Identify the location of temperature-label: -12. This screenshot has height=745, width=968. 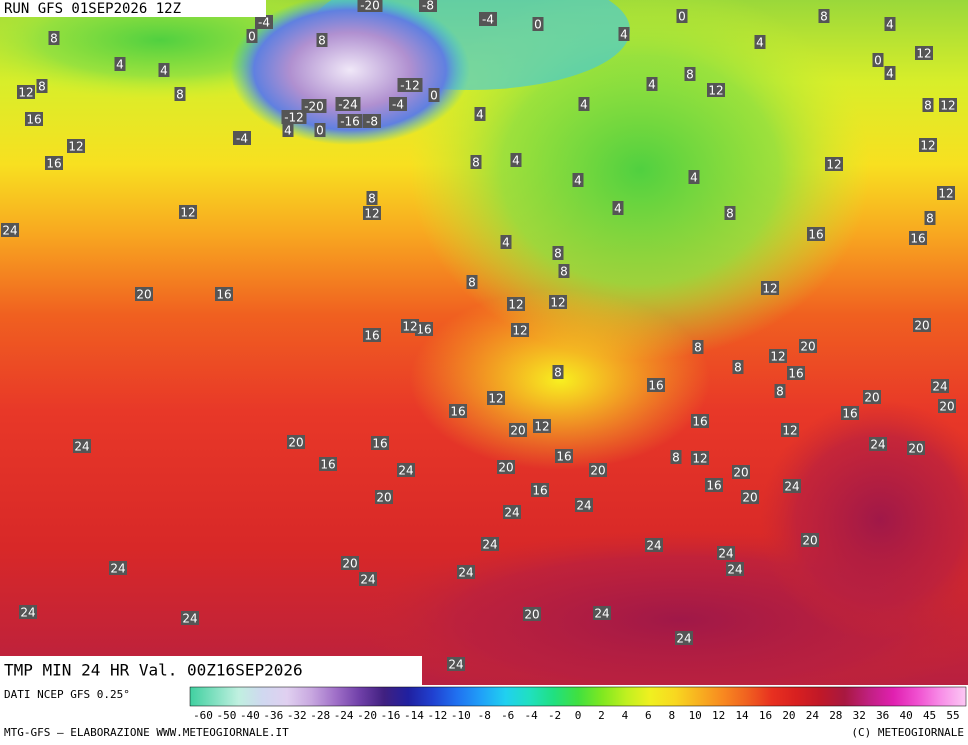
(294, 118).